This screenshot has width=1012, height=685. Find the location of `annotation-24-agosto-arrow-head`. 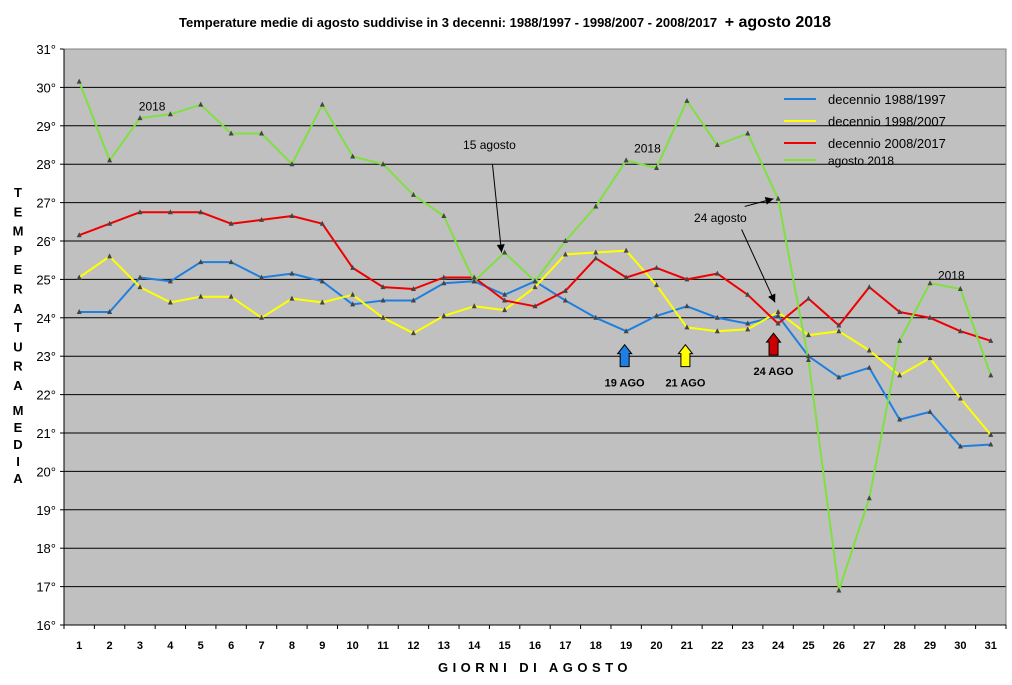

annotation-24-agosto-arrow-head is located at coordinates (772, 298).